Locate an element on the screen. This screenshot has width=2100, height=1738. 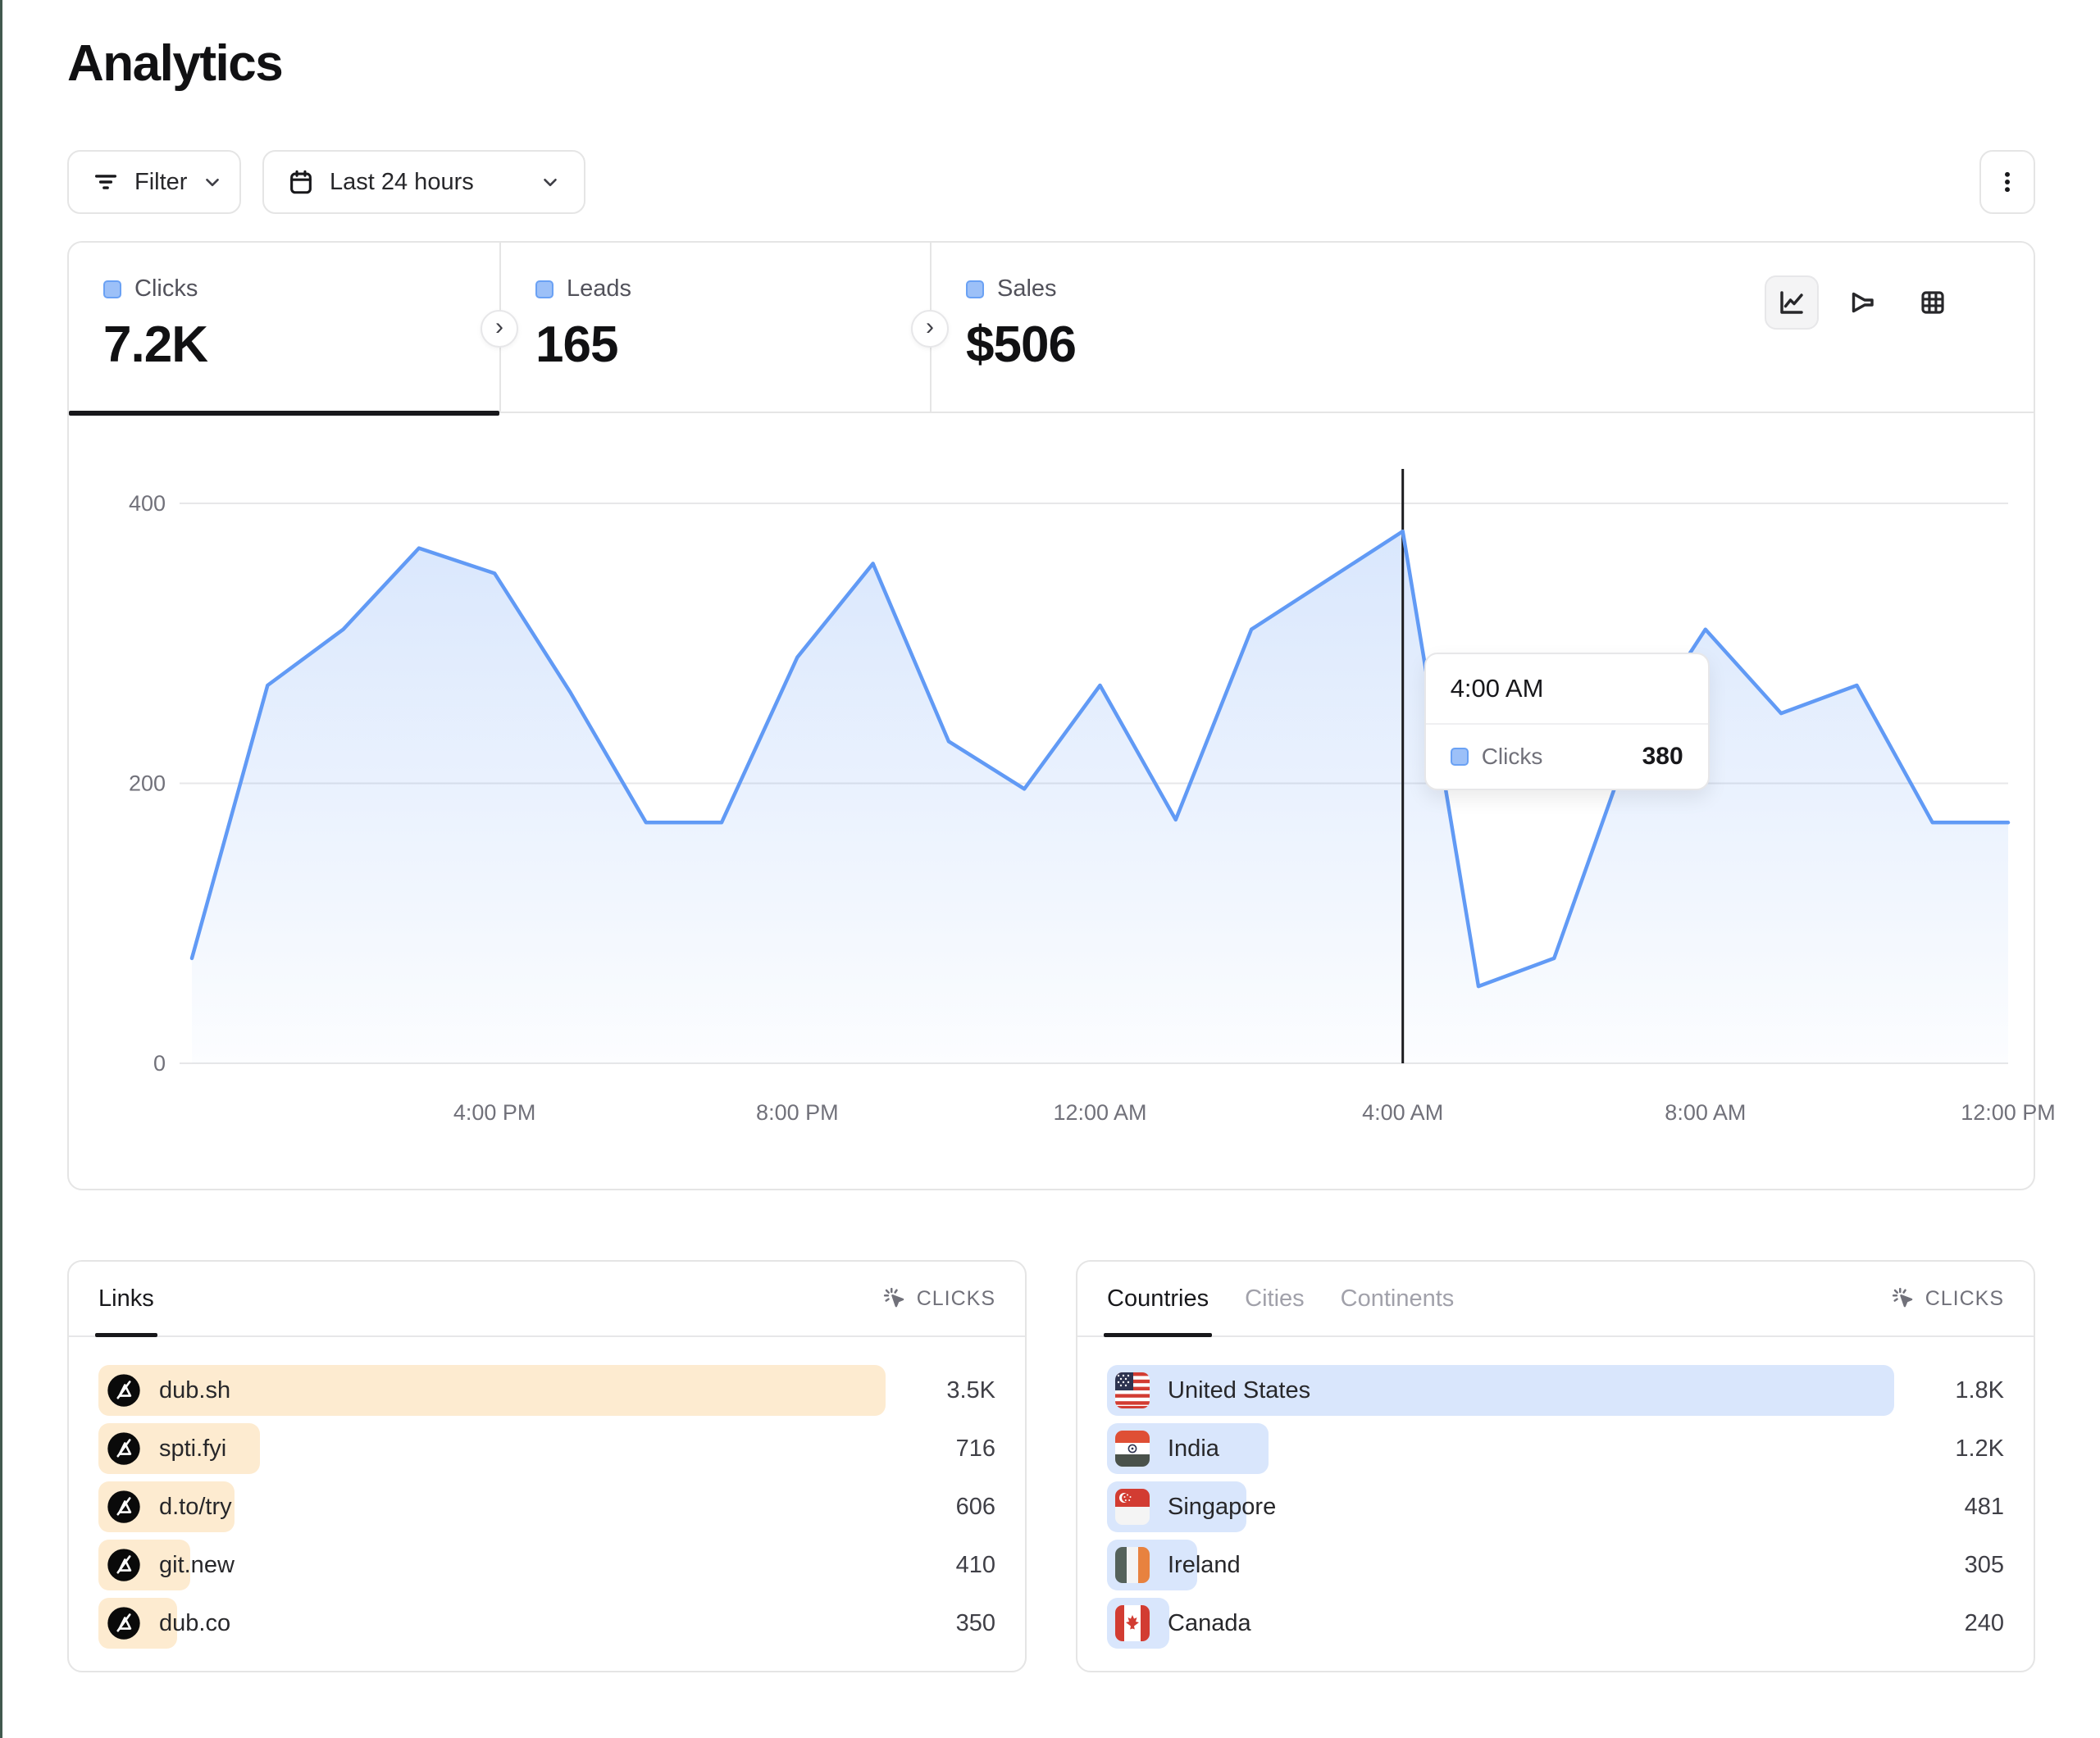
country-row-canada: Canada 240 is located at coordinates (1555, 1623).